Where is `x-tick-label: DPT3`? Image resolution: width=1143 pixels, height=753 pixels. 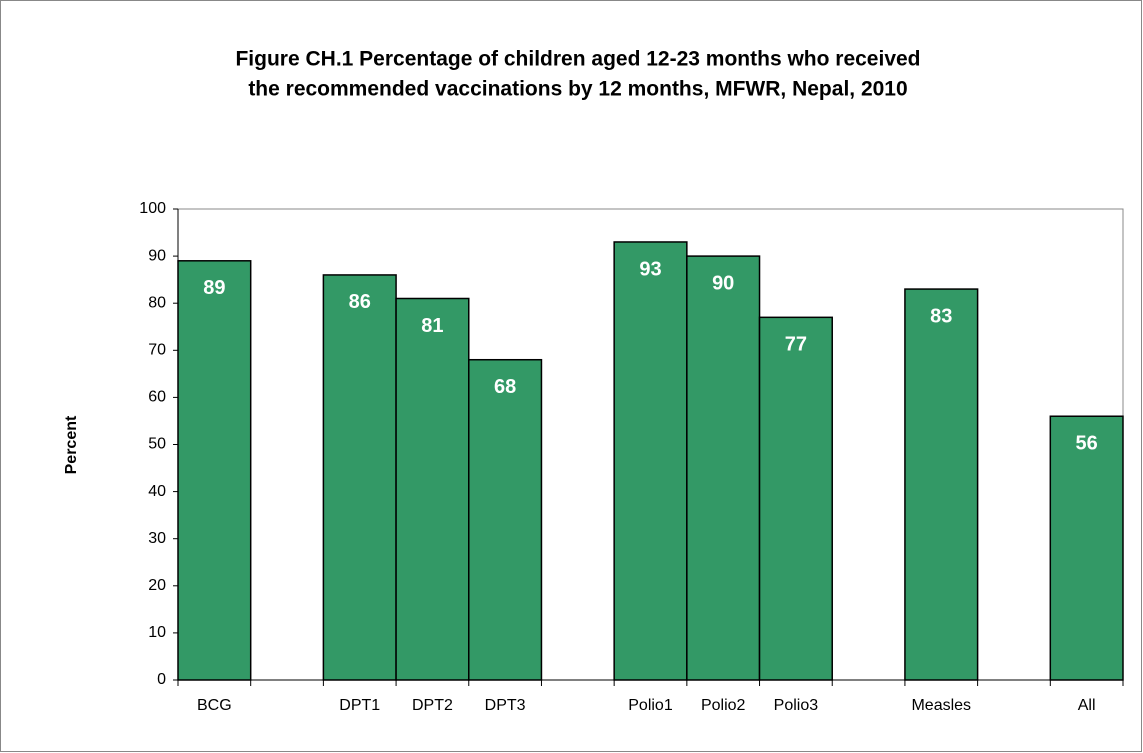
x-tick-label: DPT3 is located at coordinates (505, 705).